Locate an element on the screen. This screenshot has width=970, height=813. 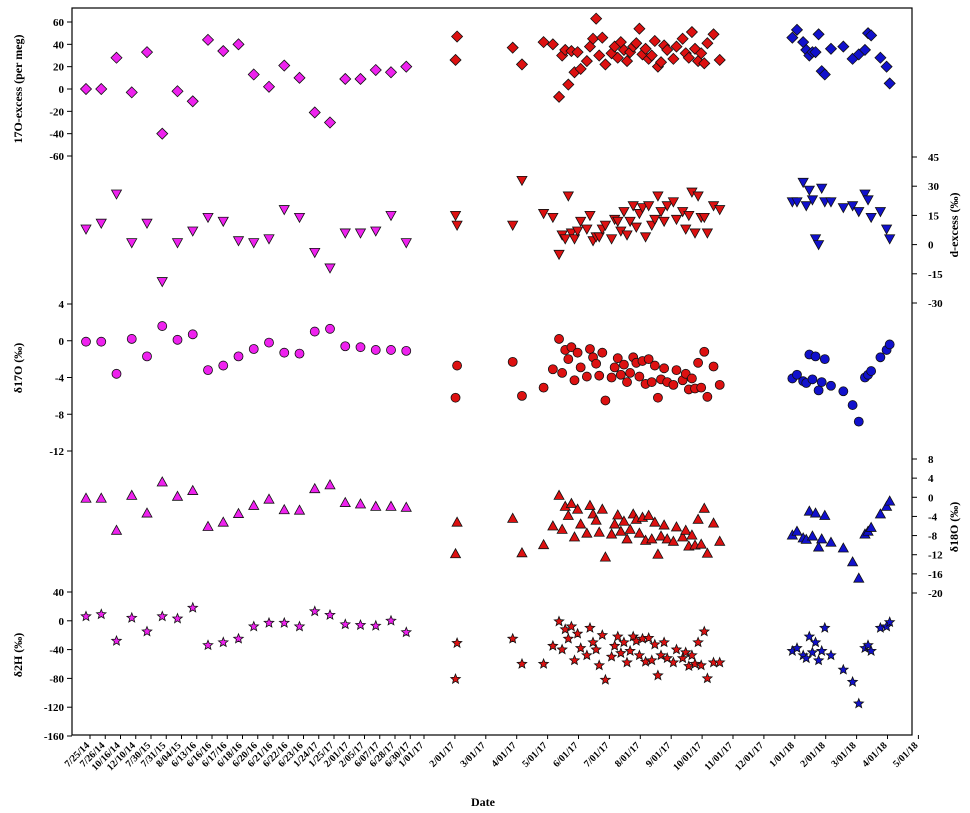
y-tick-label: 40 is located at coordinates (59, 593).